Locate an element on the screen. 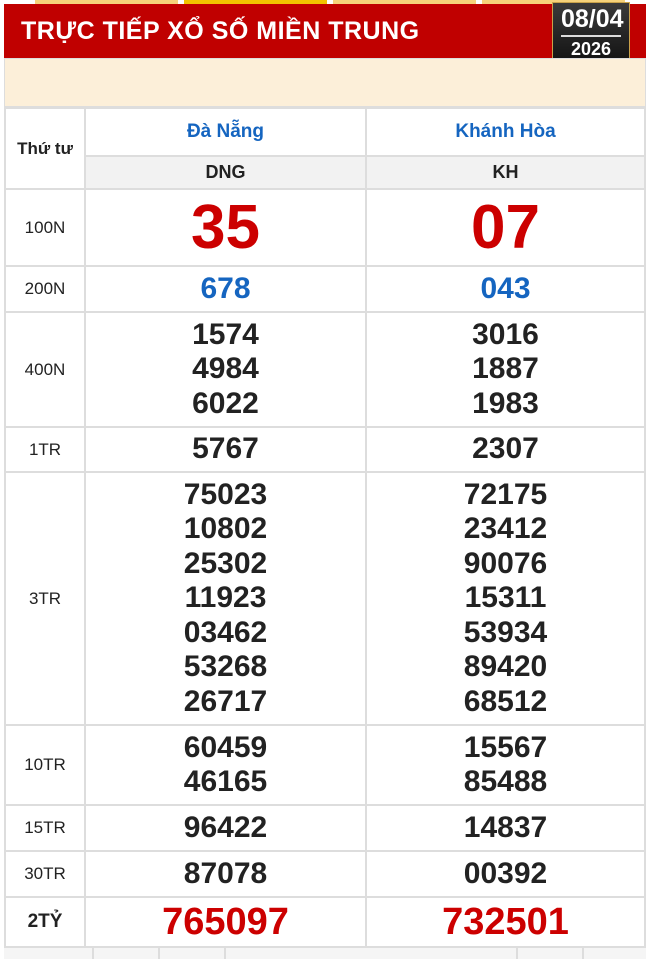 The height and width of the screenshot is (959, 650). prize-cell: 15567 85488 is located at coordinates (505, 765).